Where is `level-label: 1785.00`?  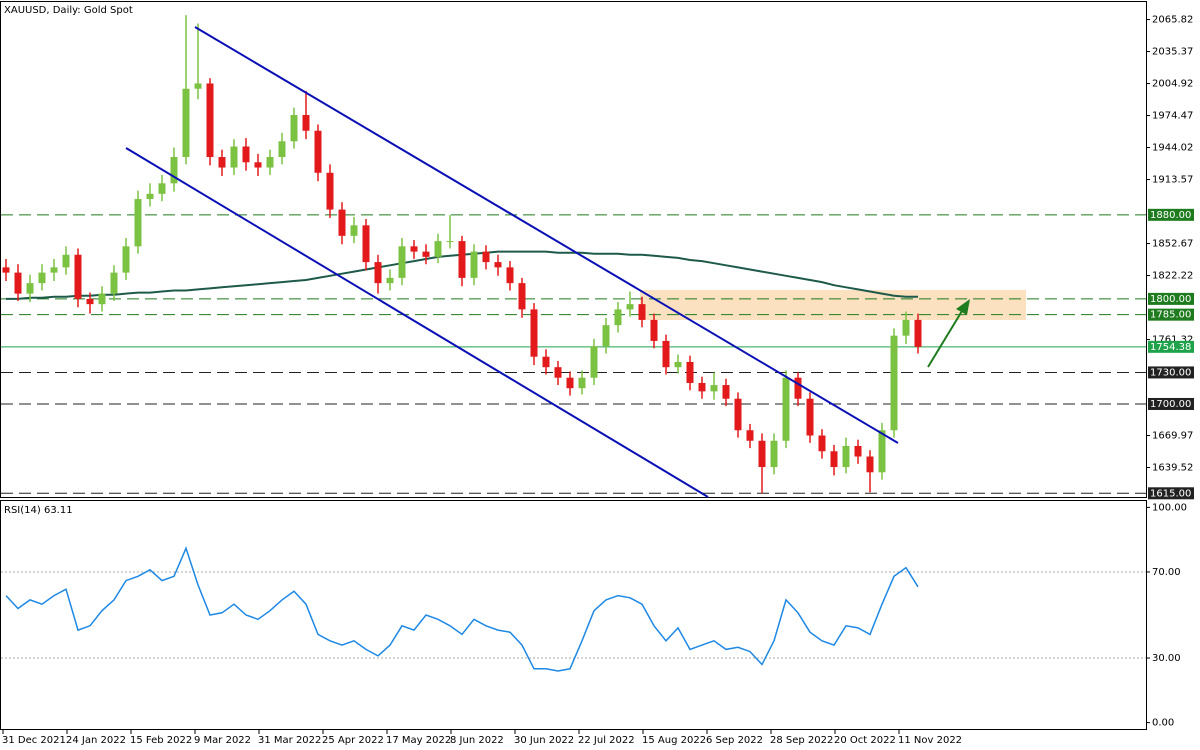
level-label: 1785.00 is located at coordinates (1170, 315).